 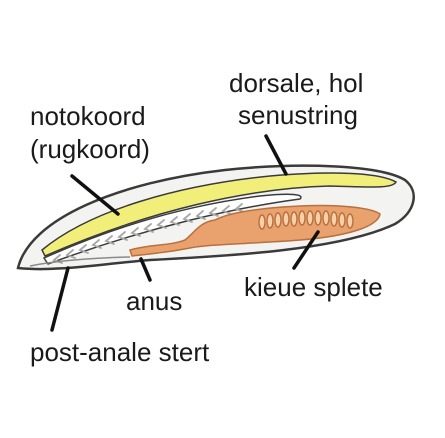 I want to click on leader-line-anus, so click(x=145, y=269).